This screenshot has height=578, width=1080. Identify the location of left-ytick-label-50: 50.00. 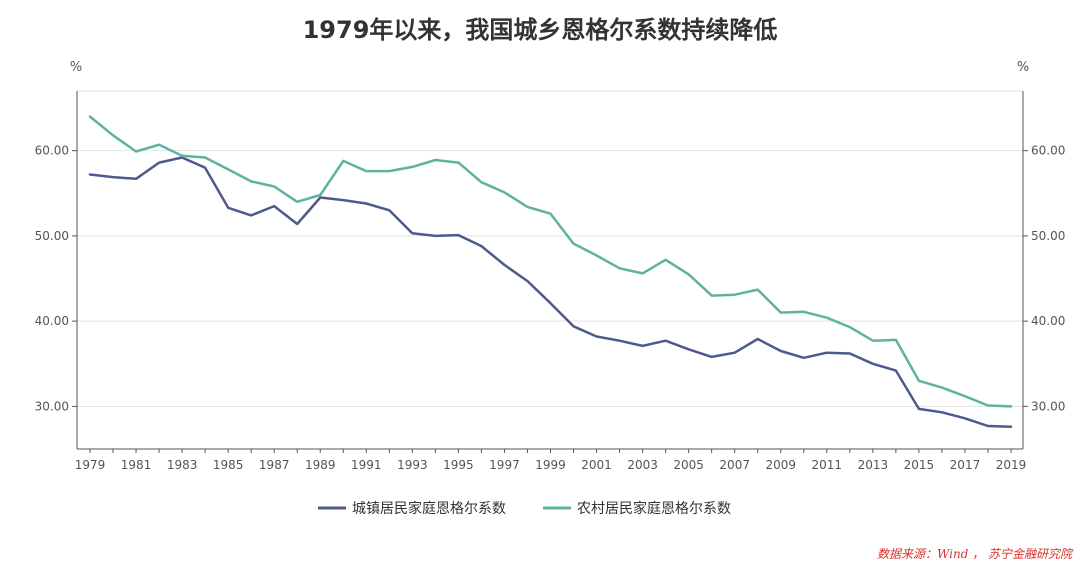
(52, 236).